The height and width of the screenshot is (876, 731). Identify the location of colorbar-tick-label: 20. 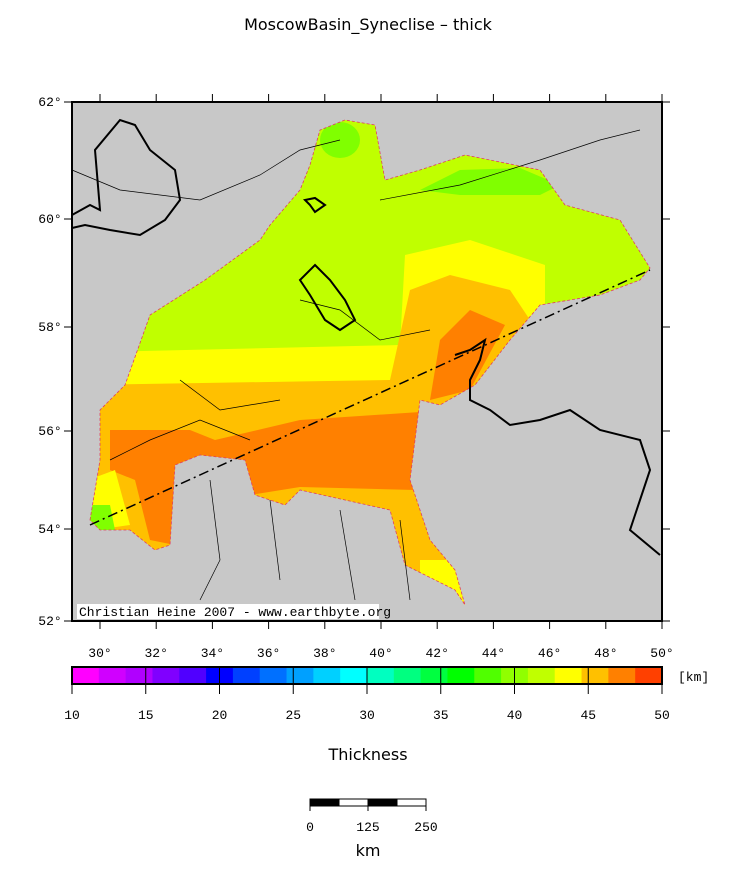
(220, 715).